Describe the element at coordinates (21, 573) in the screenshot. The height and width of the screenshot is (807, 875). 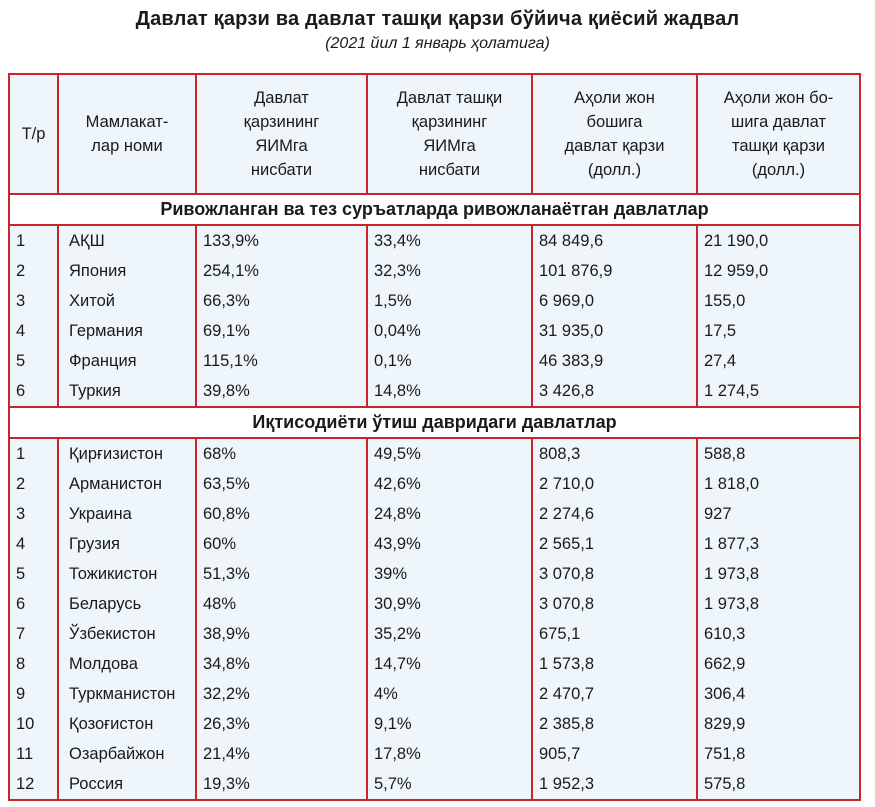
I see `row-index: 5` at that location.